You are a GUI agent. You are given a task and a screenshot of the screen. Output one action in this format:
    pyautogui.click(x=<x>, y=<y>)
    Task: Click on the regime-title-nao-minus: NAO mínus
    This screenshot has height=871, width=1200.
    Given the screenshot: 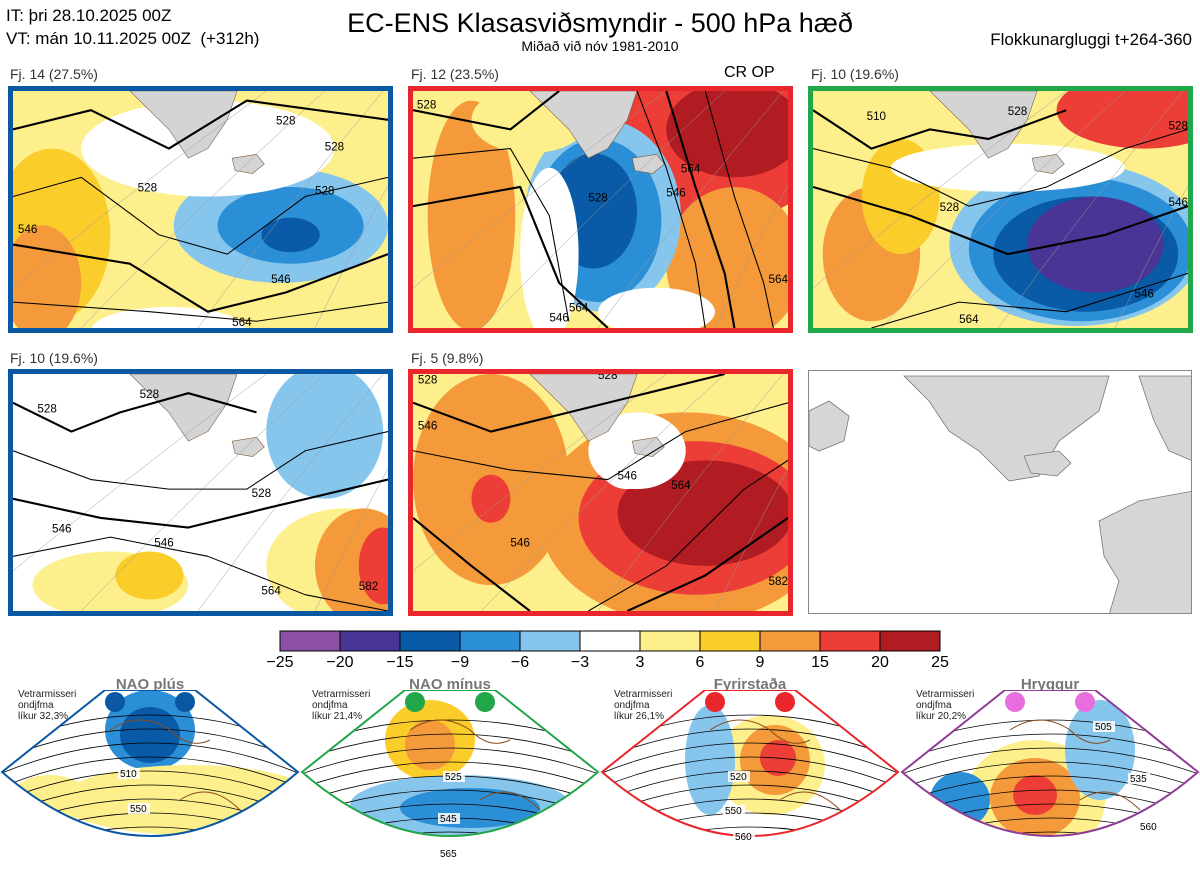 What is the action you would take?
    pyautogui.click(x=450, y=684)
    